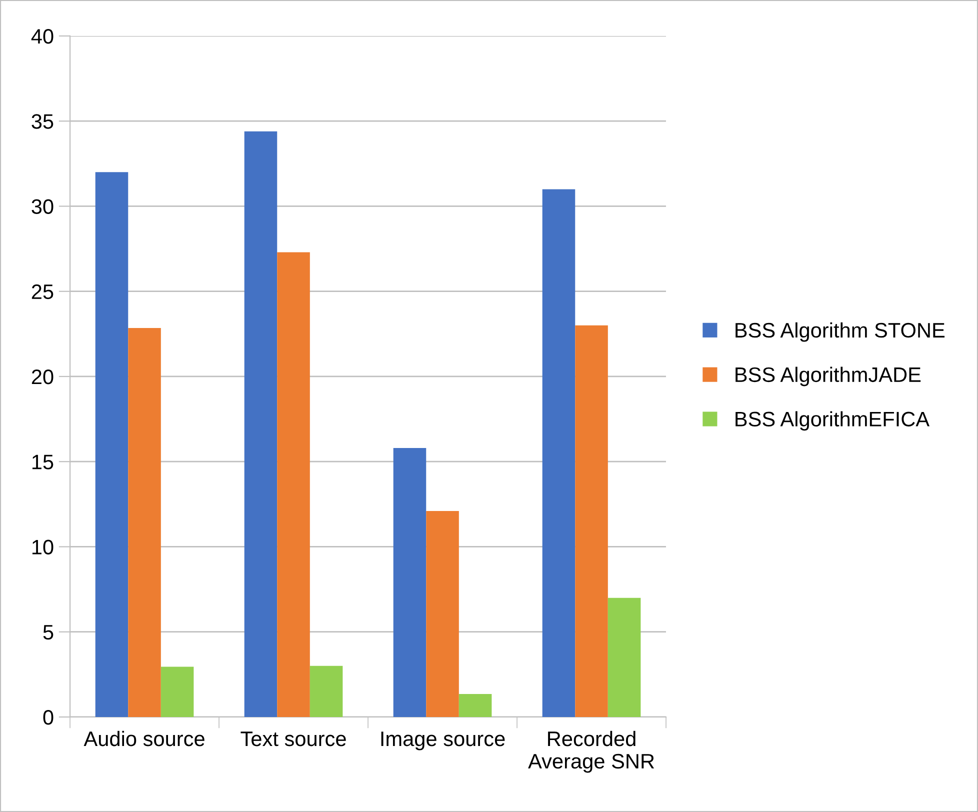 The height and width of the screenshot is (812, 978). Describe the element at coordinates (43, 462) in the screenshot. I see `y-tick-label: 15` at that location.